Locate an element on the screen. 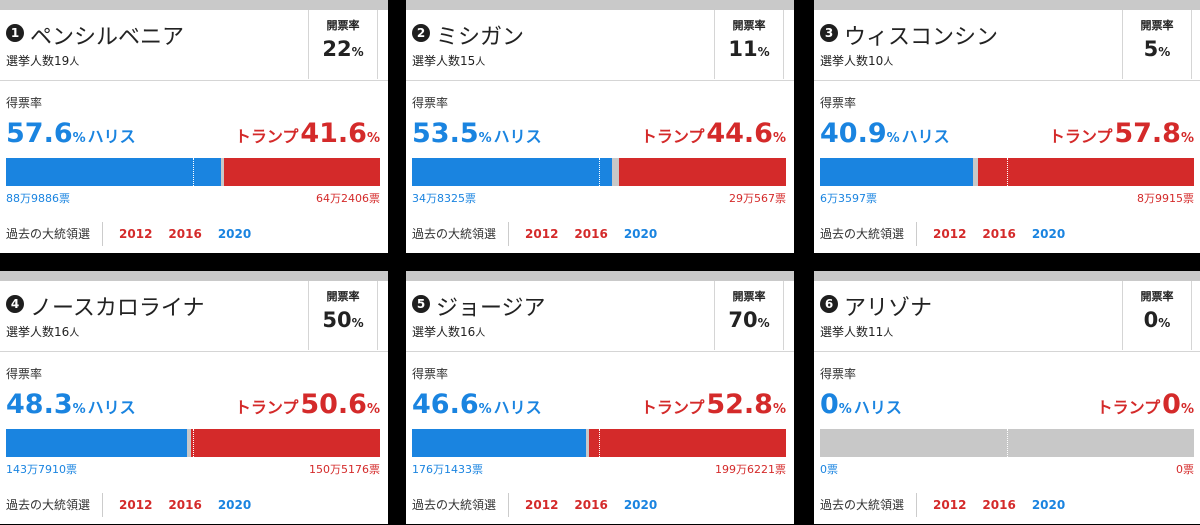  trump-bar-segment is located at coordinates (1085, 172).